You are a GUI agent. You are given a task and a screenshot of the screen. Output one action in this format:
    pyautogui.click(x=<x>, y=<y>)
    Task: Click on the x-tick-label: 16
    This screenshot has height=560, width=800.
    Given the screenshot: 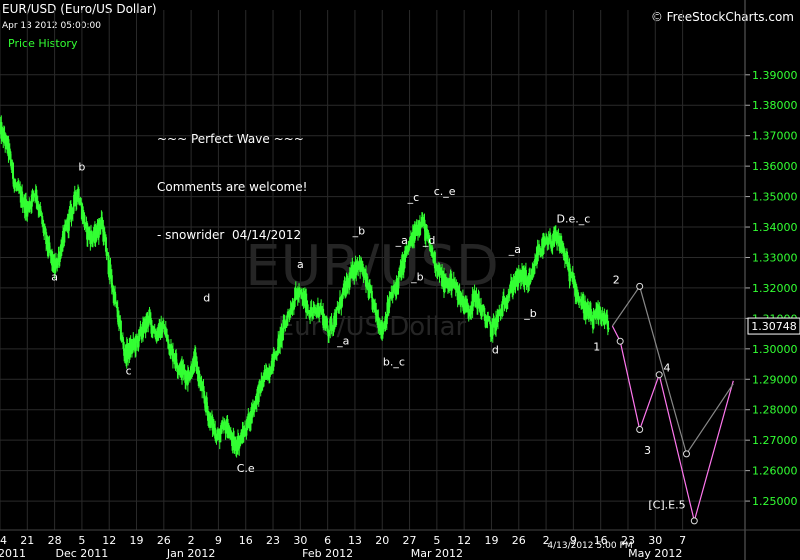 What is the action you would take?
    pyautogui.click(x=601, y=540)
    